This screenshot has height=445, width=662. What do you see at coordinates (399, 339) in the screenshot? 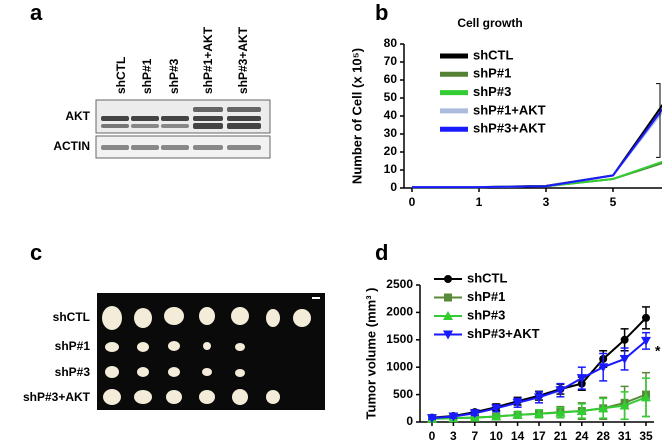
I see `y-tick-label: 1500` at bounding box center [399, 339].